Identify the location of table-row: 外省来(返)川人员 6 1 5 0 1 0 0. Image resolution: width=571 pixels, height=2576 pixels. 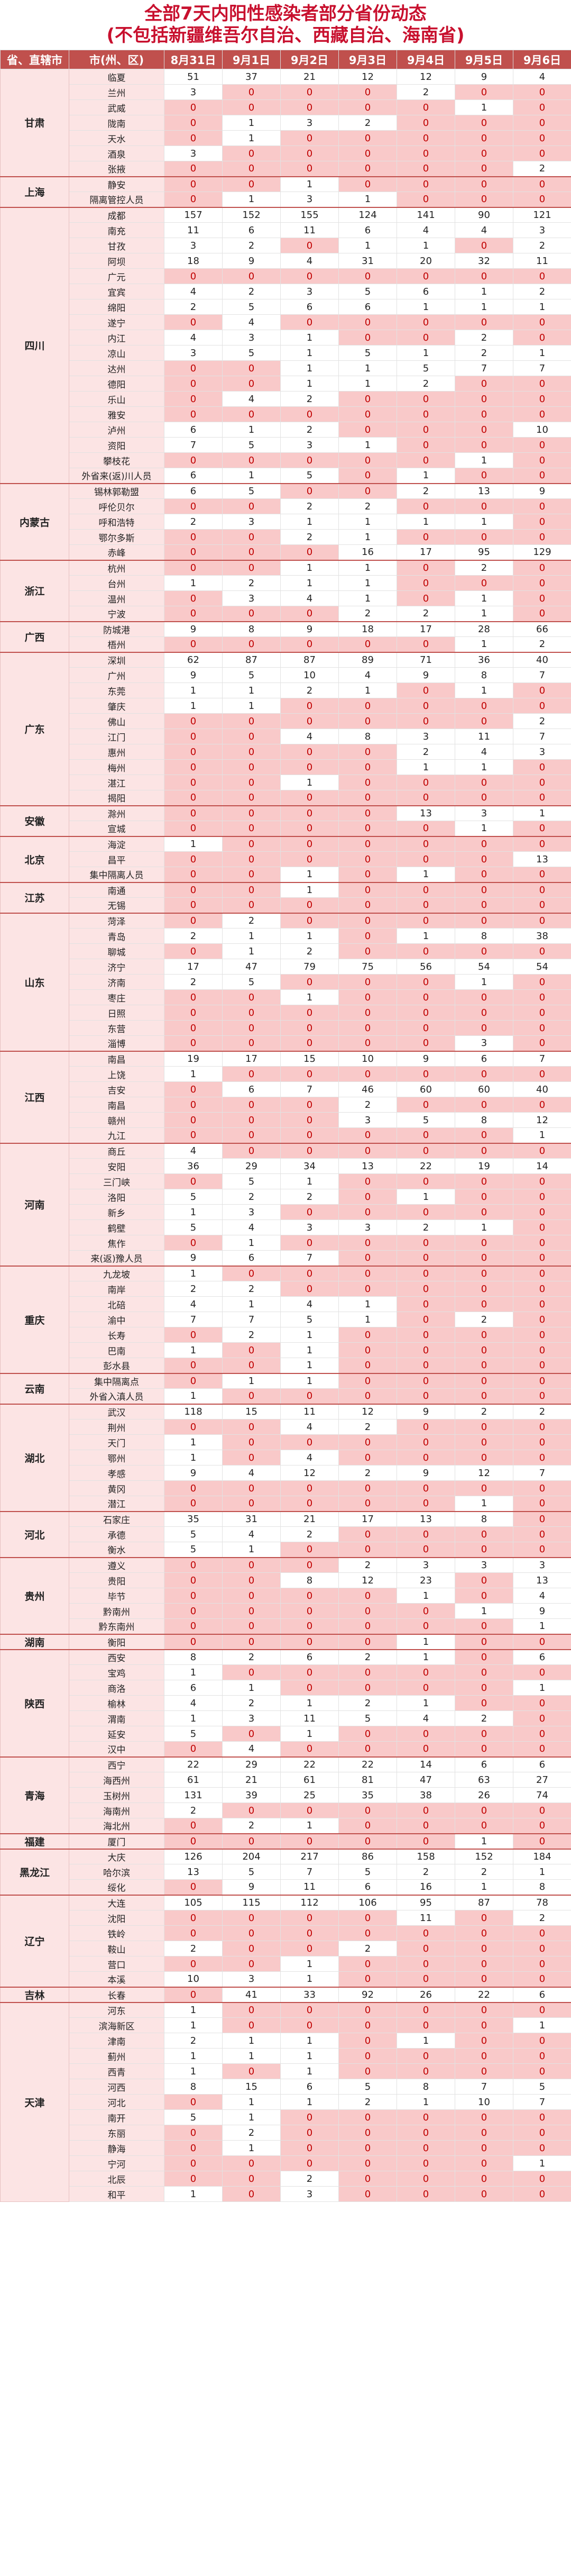
(286, 476).